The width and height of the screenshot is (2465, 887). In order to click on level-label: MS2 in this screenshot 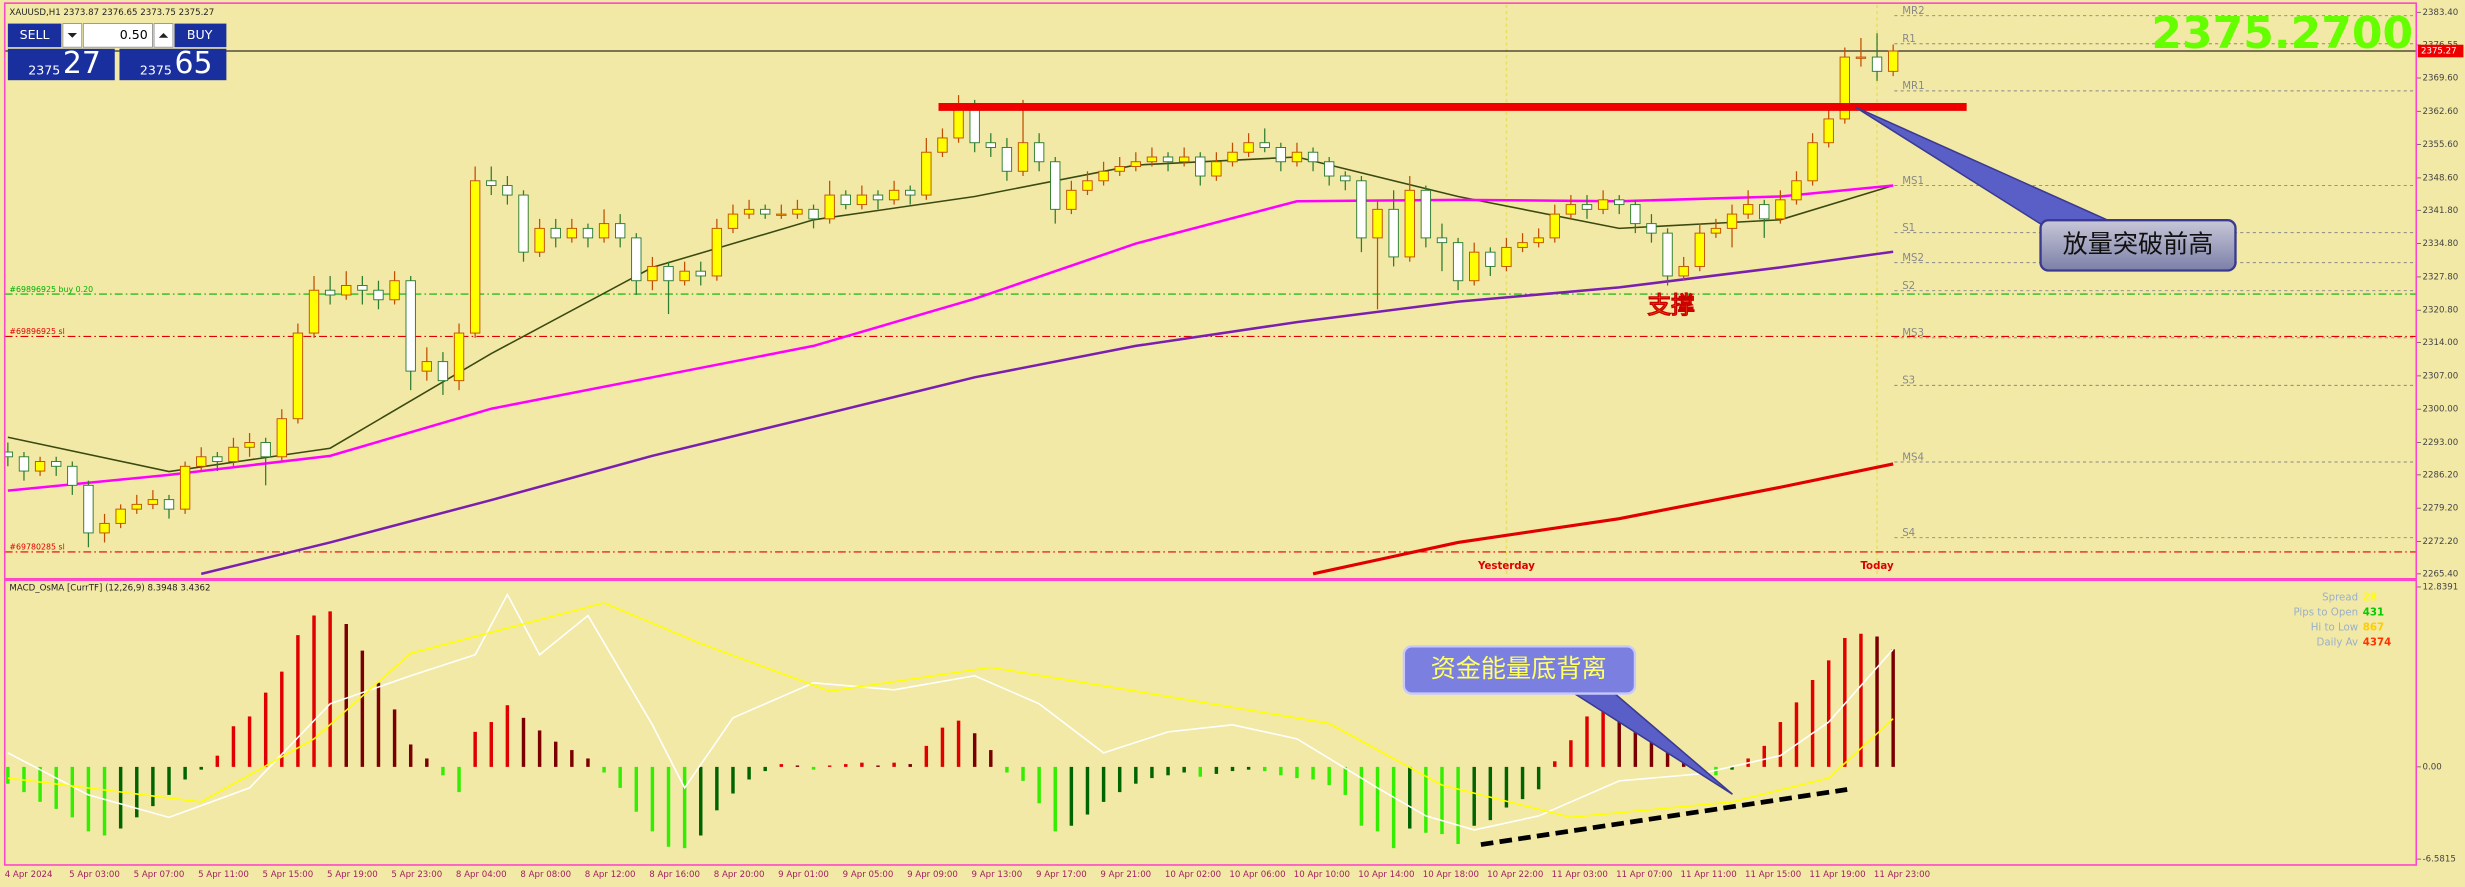, I will do `click(1913, 258)`.